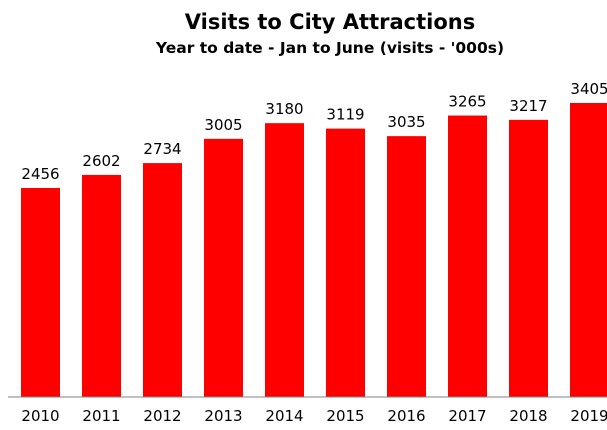 The height and width of the screenshot is (430, 607). What do you see at coordinates (223, 267) in the screenshot?
I see `bar-2013` at bounding box center [223, 267].